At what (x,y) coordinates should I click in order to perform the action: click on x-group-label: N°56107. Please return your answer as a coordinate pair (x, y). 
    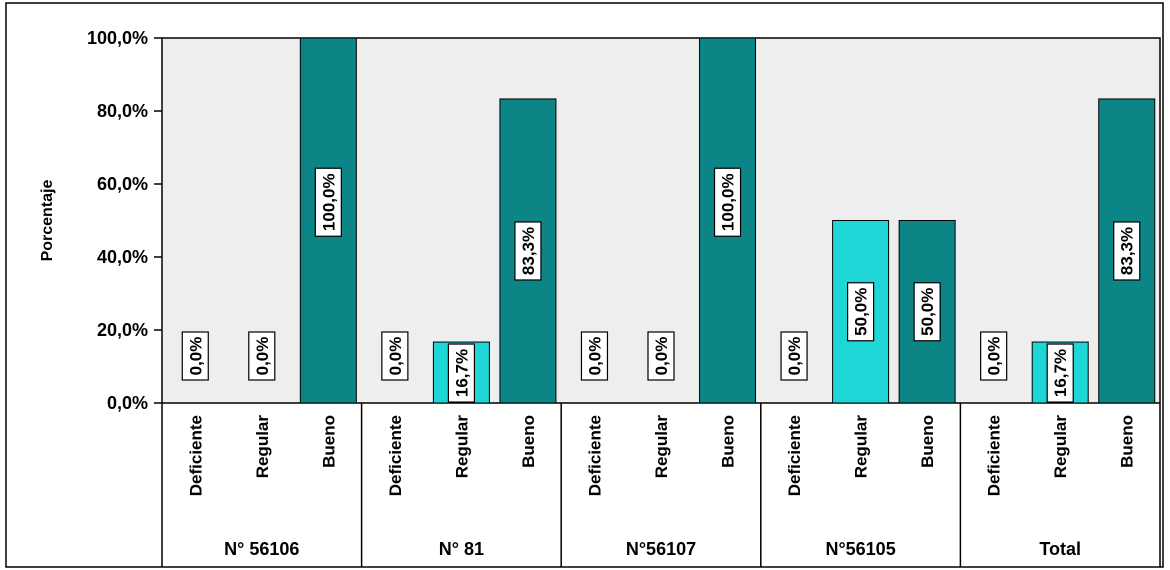
    Looking at the image, I should click on (661, 549).